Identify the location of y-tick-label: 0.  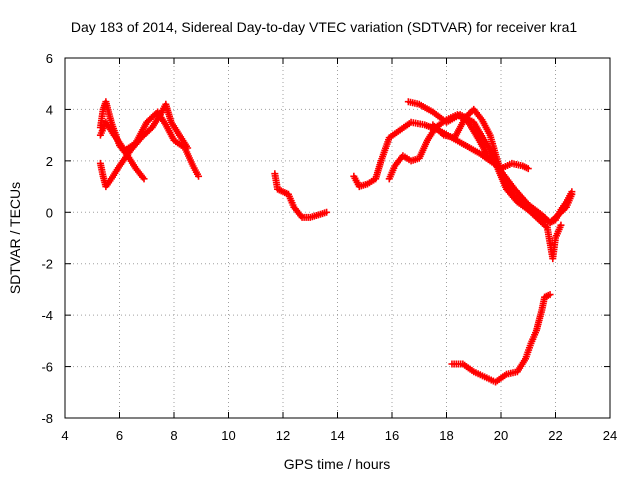
(49, 212).